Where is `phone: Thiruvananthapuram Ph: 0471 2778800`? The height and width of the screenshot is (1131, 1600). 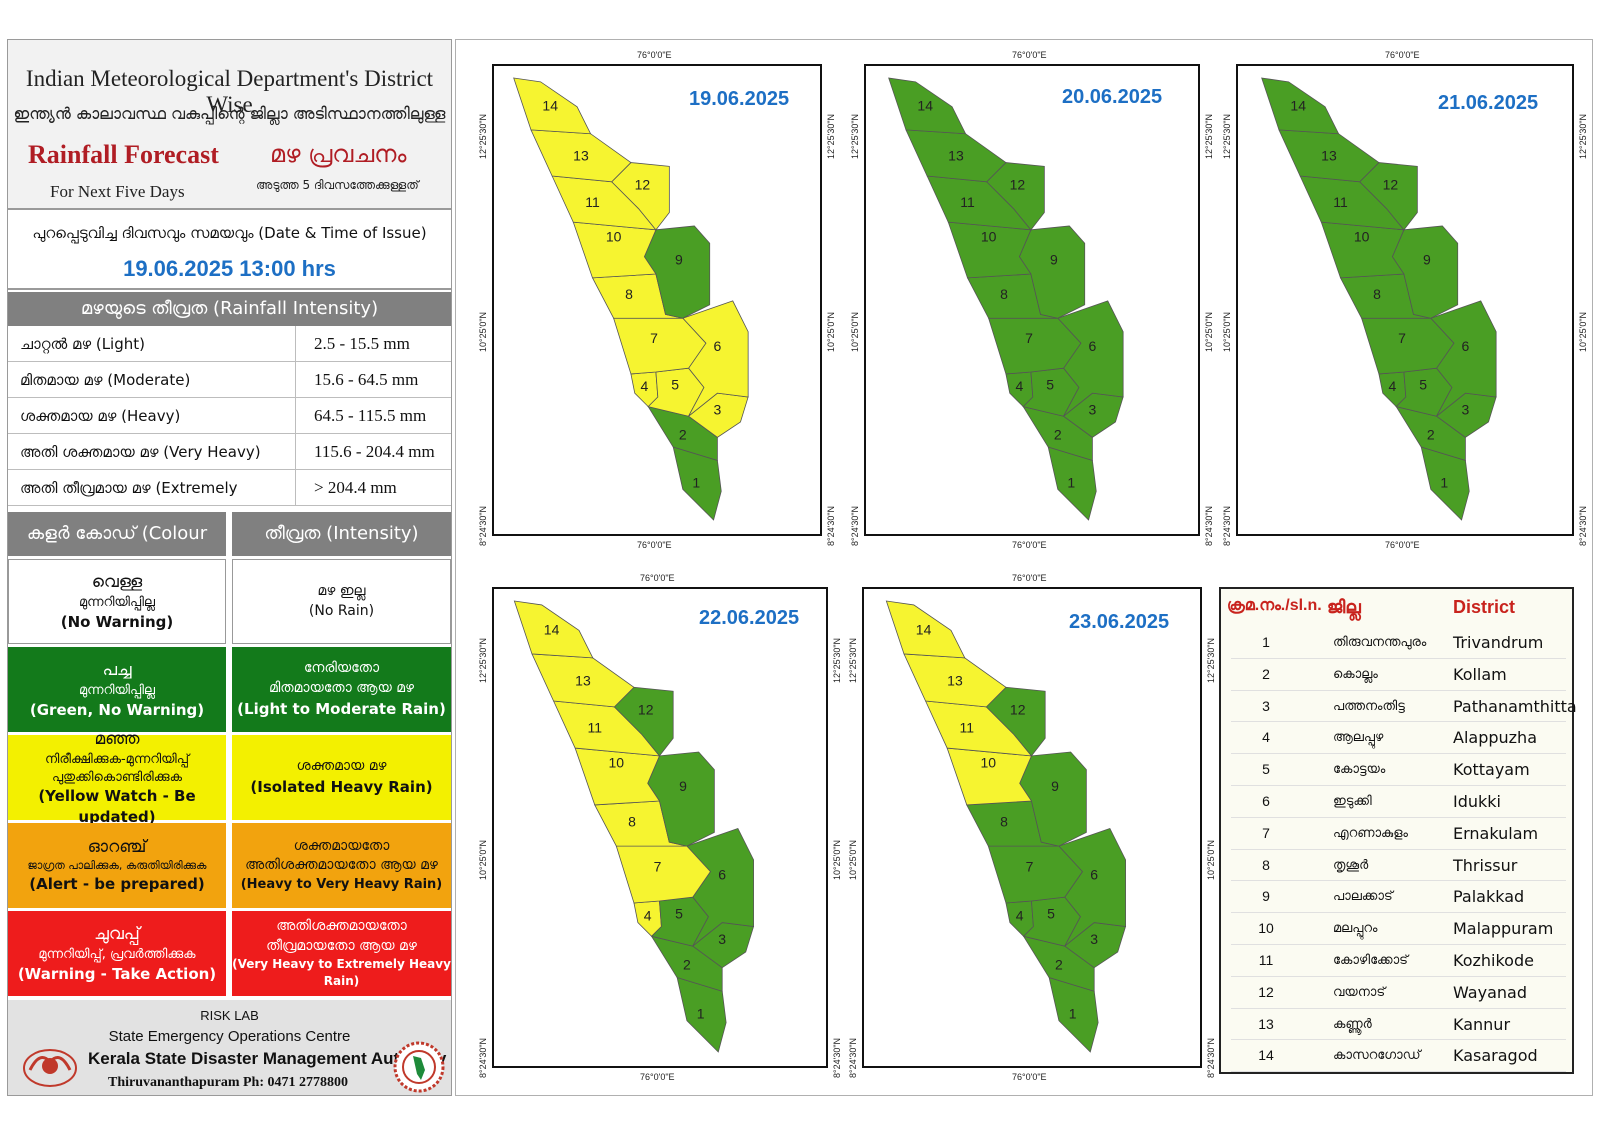
phone: Thiruvananthapuram Ph: 0471 2778800 is located at coordinates (228, 1082).